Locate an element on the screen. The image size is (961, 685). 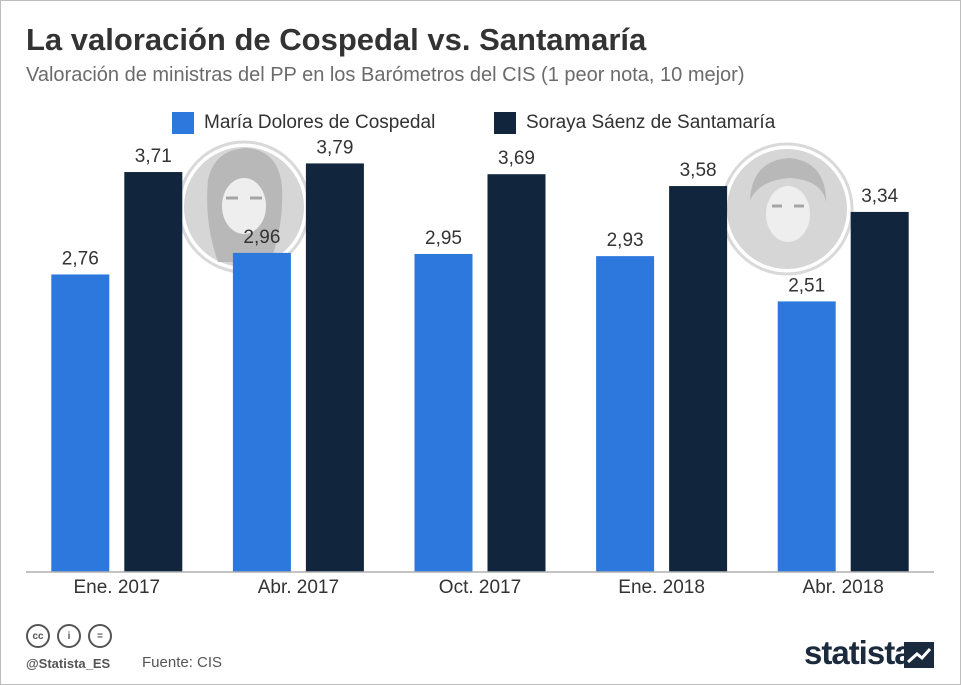
x-tick-label-2: Oct. 2017 is located at coordinates (480, 587).